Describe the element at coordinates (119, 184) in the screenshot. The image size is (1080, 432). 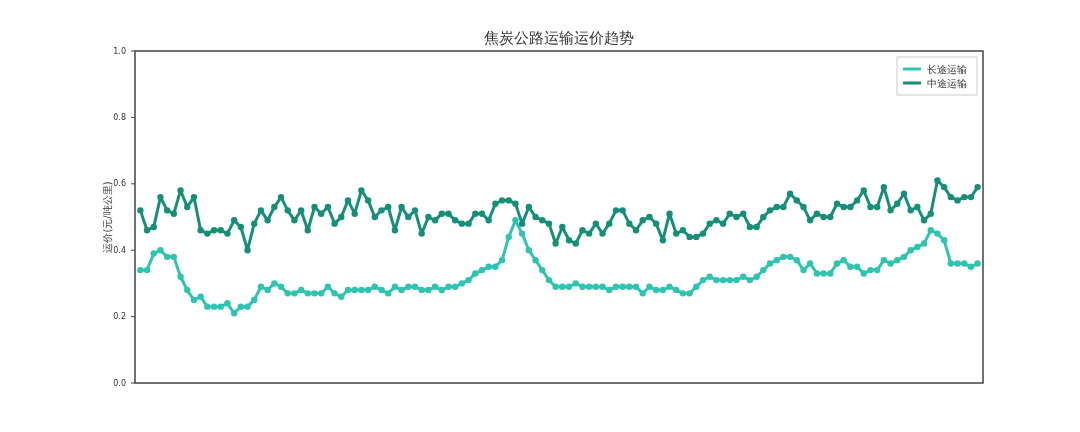
I see `y-tick-label: 0.6` at that location.